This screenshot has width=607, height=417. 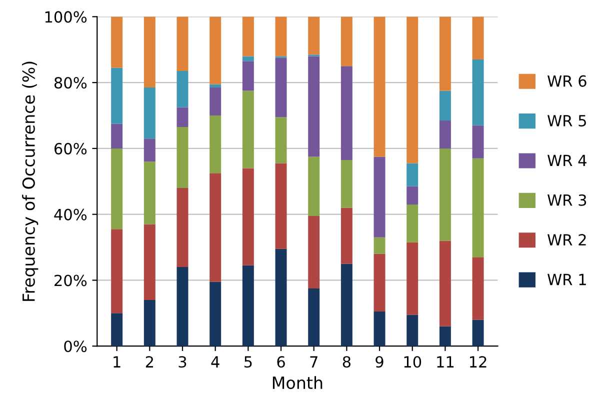 I want to click on y-tick-label: 0%, so click(x=75, y=346).